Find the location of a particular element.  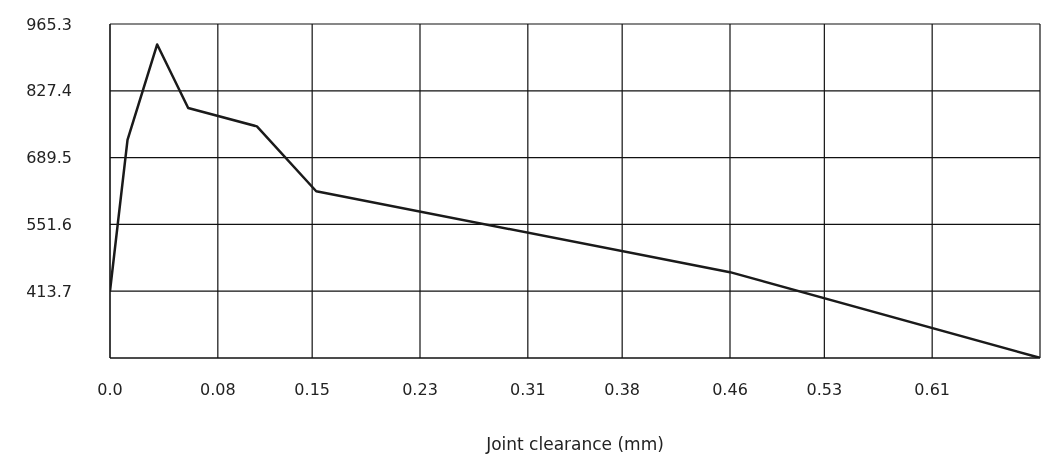

y-tick-label: 413.7 is located at coordinates (49, 291).